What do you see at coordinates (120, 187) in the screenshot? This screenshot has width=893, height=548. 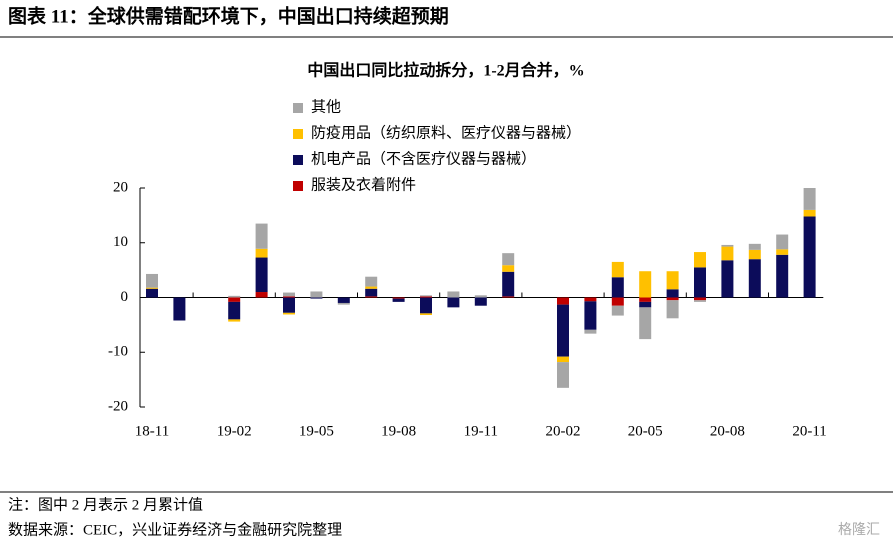 I see `y-tick-label: 20` at bounding box center [120, 187].